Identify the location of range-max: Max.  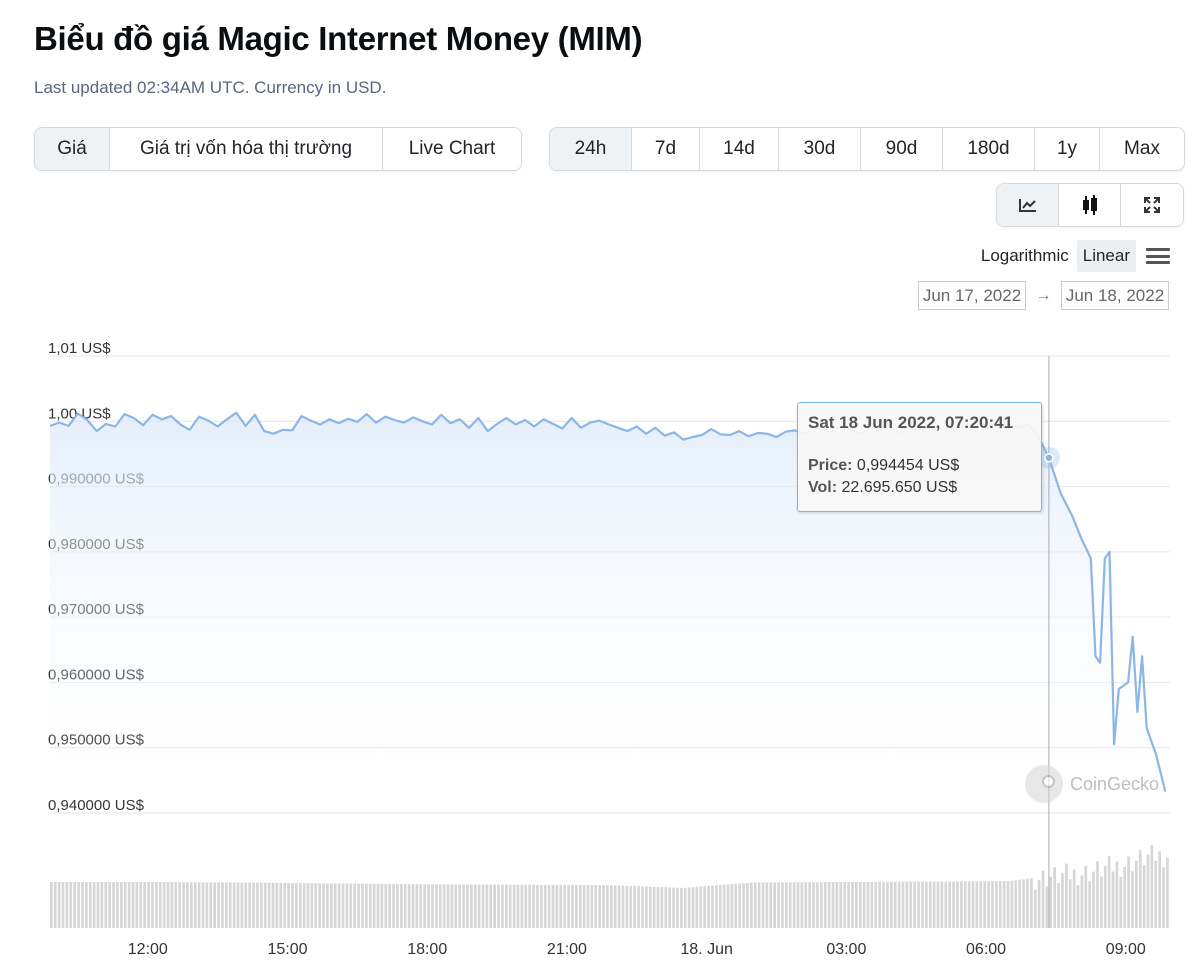
(1142, 149).